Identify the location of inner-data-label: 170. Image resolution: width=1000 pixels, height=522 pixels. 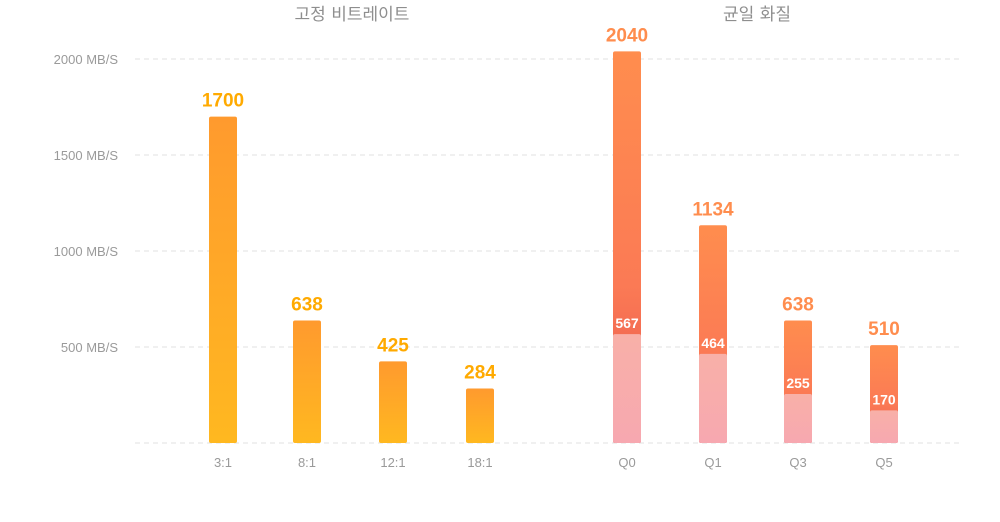
(884, 399).